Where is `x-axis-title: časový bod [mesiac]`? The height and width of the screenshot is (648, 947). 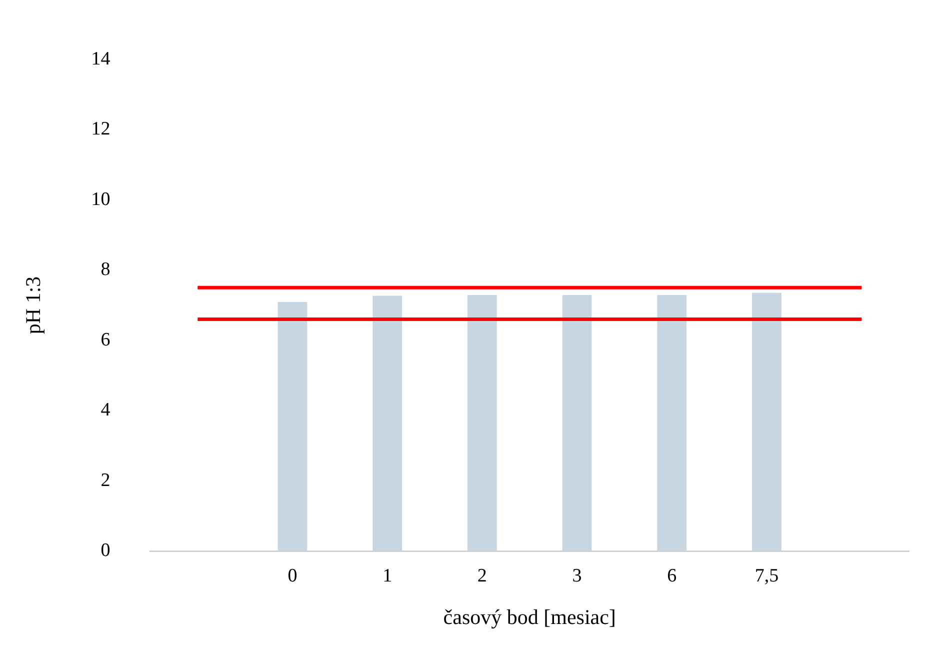 x-axis-title: časový bod [mesiac] is located at coordinates (529, 616).